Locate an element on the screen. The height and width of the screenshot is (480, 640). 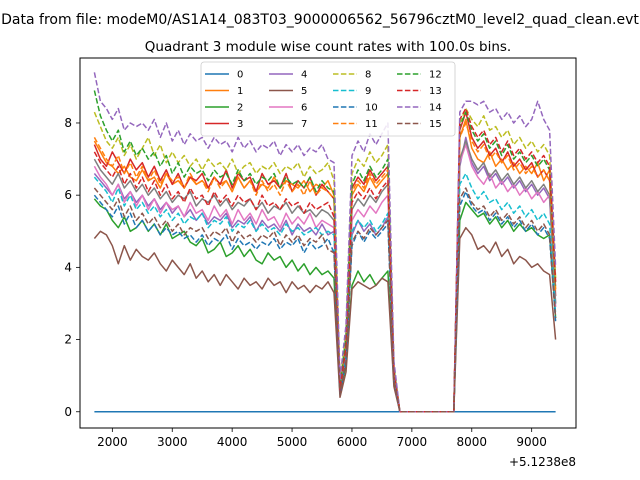
legend-label-6: 6 is located at coordinates (304, 108).